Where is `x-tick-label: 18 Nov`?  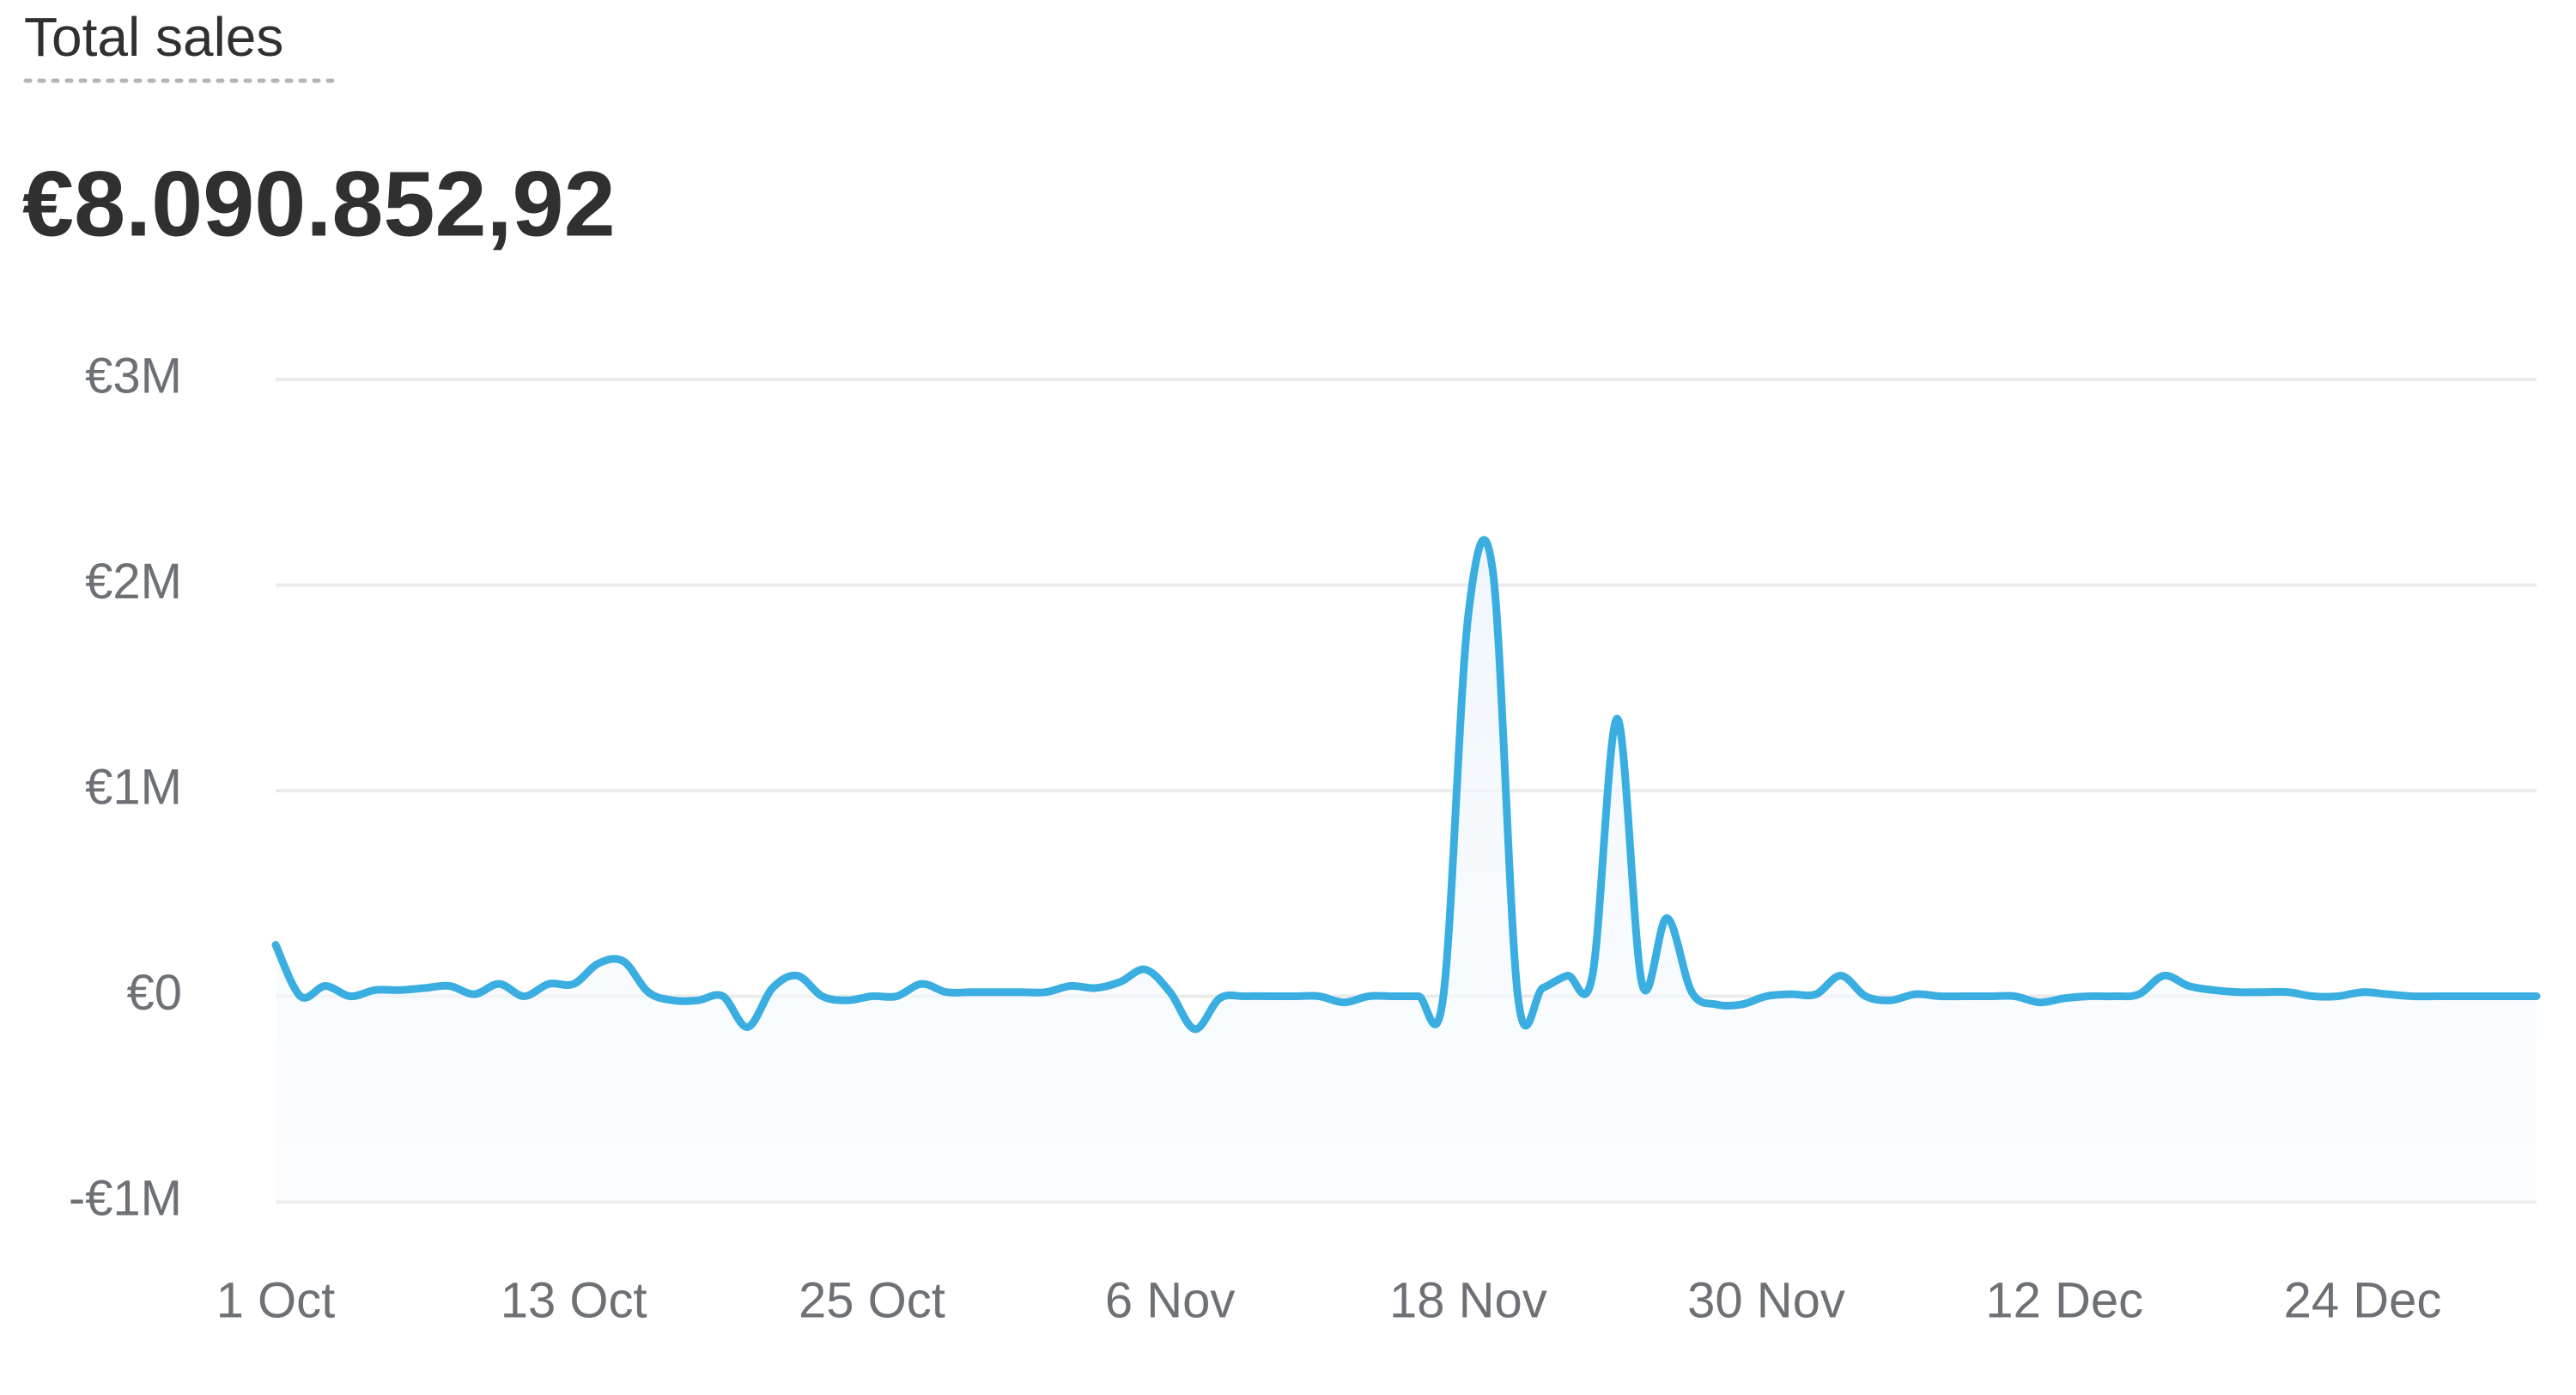 x-tick-label: 18 Nov is located at coordinates (1468, 1300).